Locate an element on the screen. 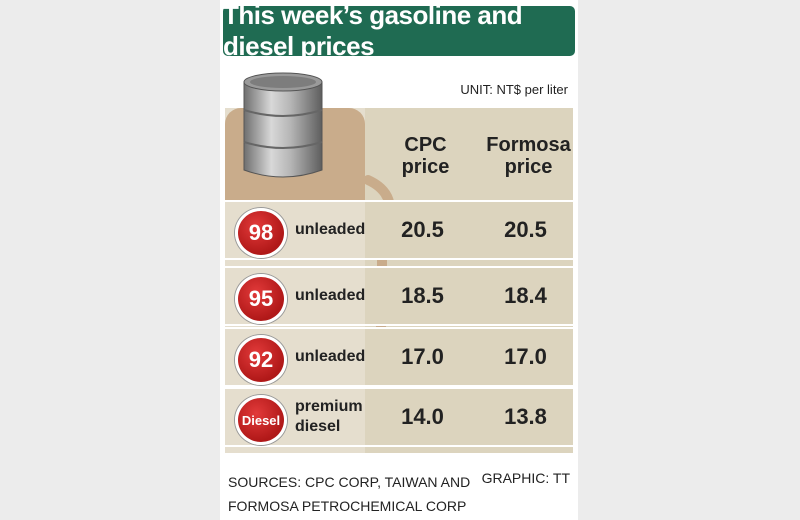 The image size is (800, 520). grade-label: premium diesel is located at coordinates (329, 417).